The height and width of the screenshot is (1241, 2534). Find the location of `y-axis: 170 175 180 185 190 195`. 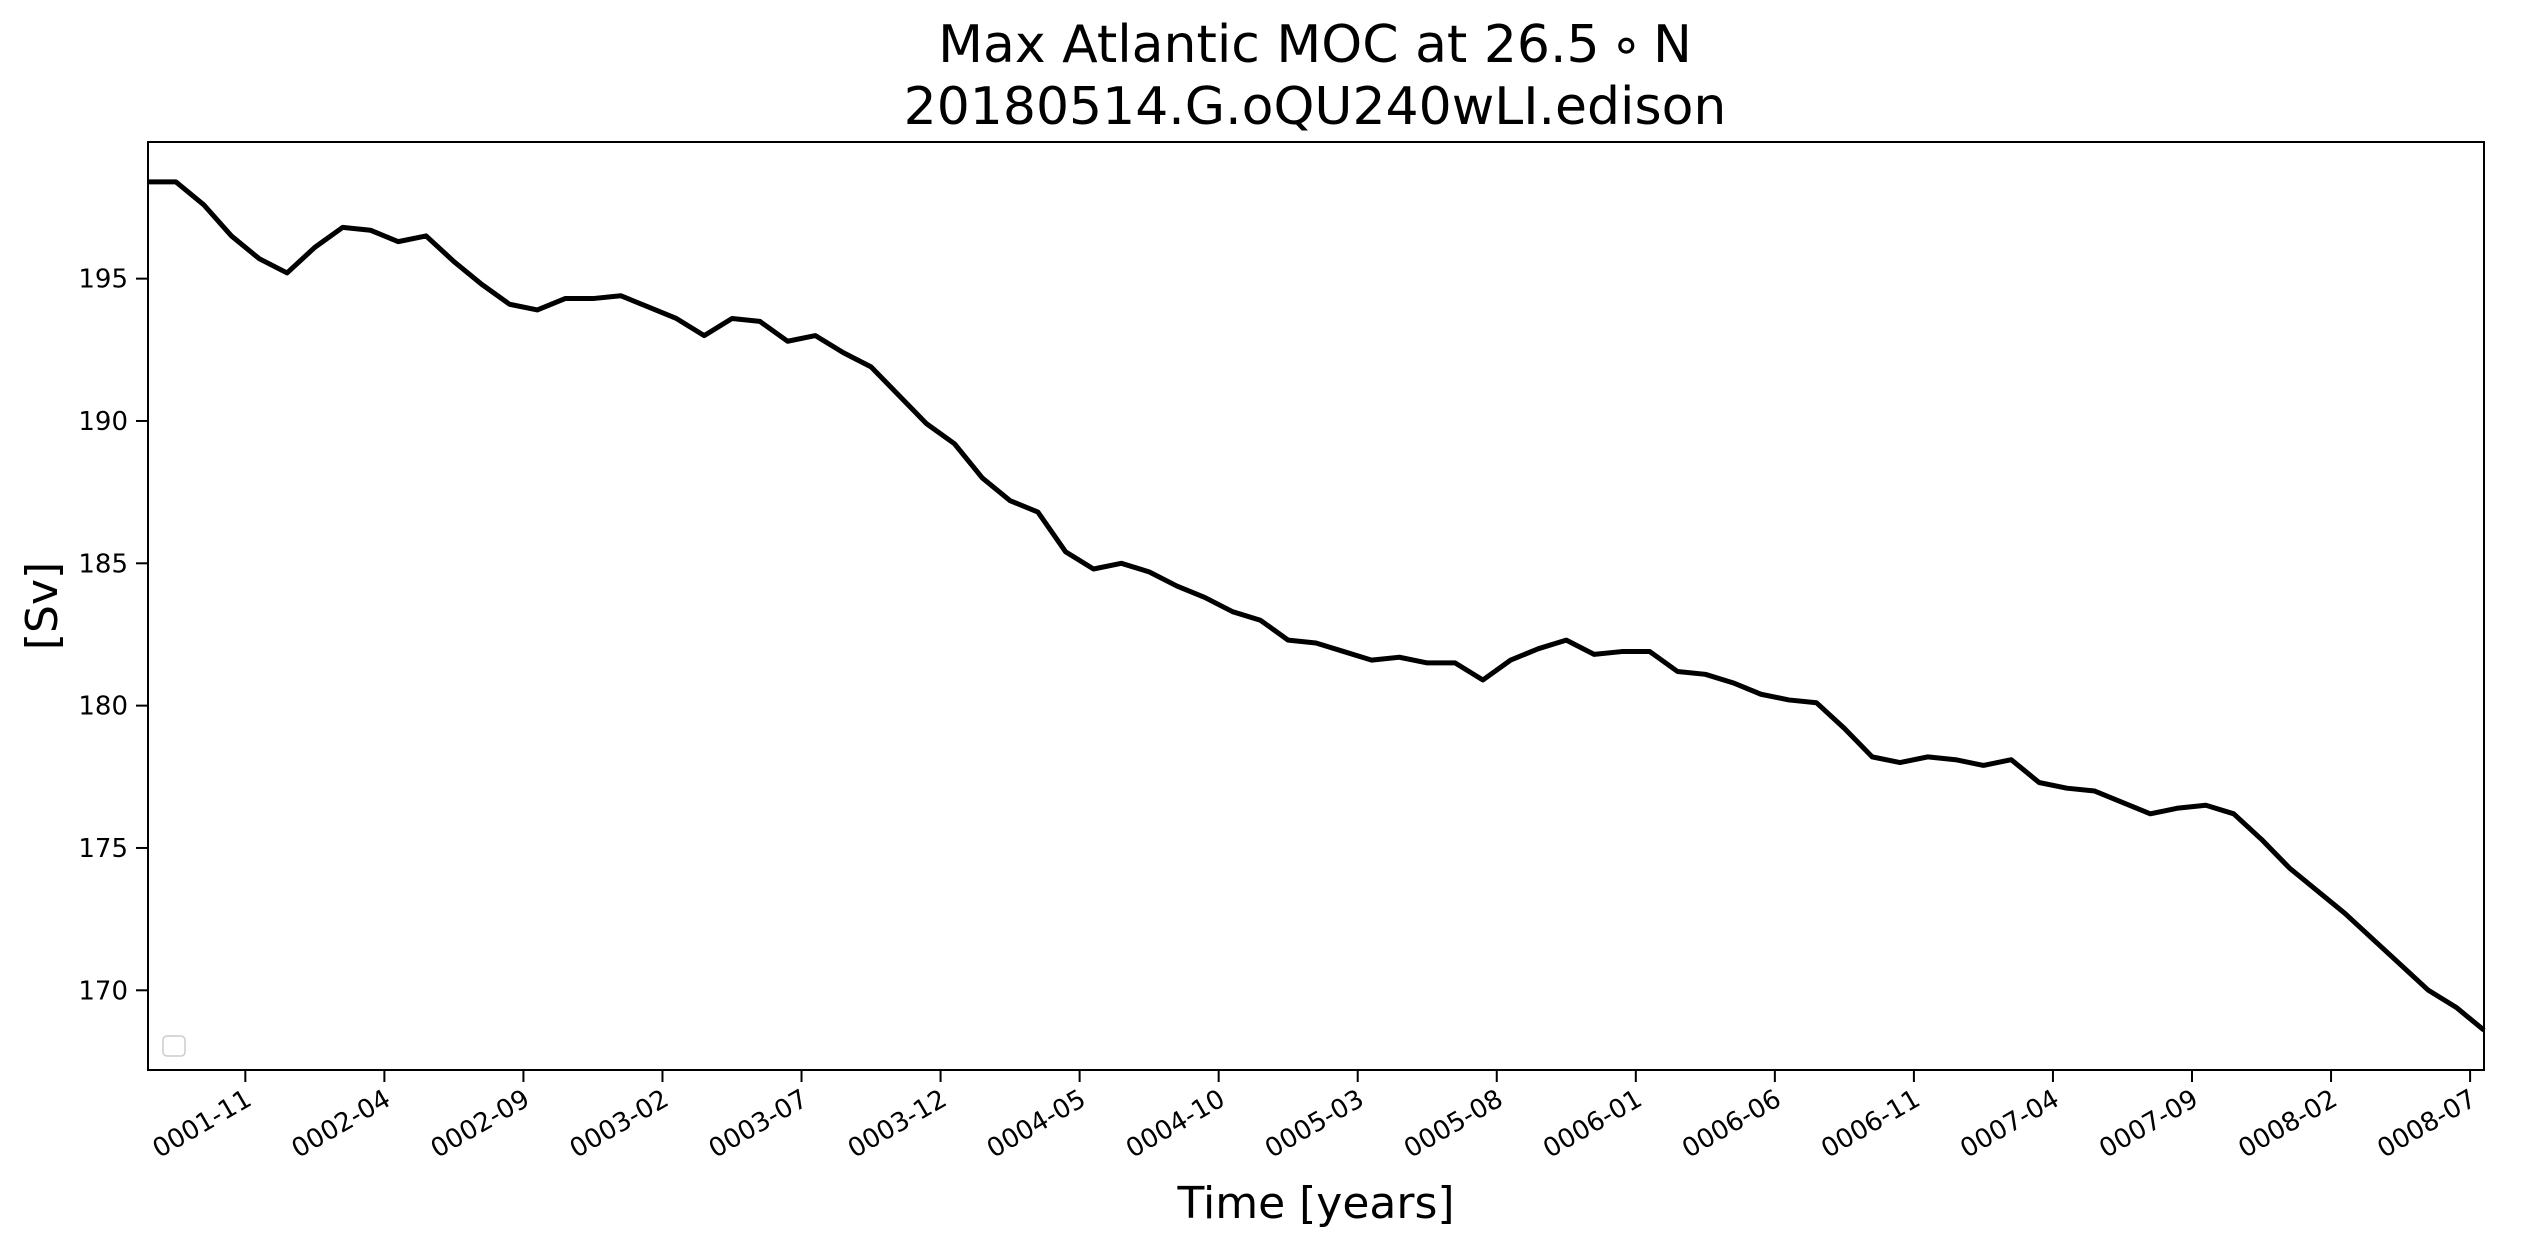

y-axis: 170 175 180 185 190 195 is located at coordinates (113, 635).